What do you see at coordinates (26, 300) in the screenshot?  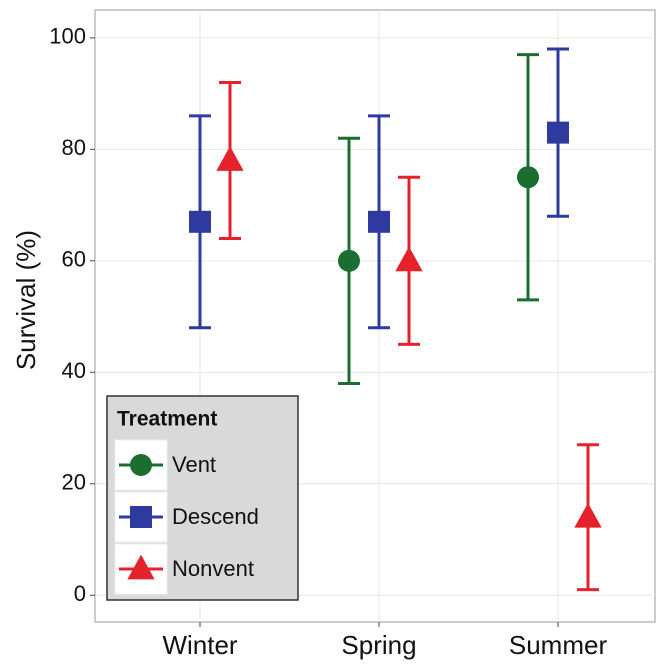 I see `y-axis-label: Survival (%)` at bounding box center [26, 300].